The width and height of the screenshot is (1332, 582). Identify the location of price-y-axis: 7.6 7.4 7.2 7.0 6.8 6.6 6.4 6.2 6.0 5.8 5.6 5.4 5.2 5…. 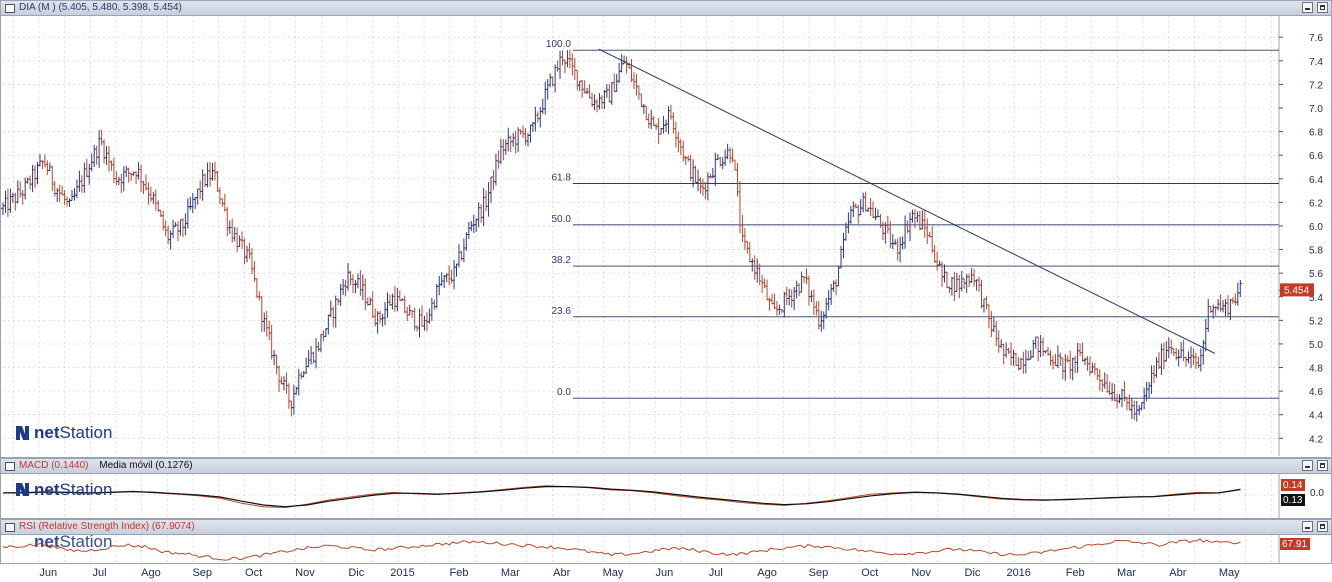
(1300, 236).